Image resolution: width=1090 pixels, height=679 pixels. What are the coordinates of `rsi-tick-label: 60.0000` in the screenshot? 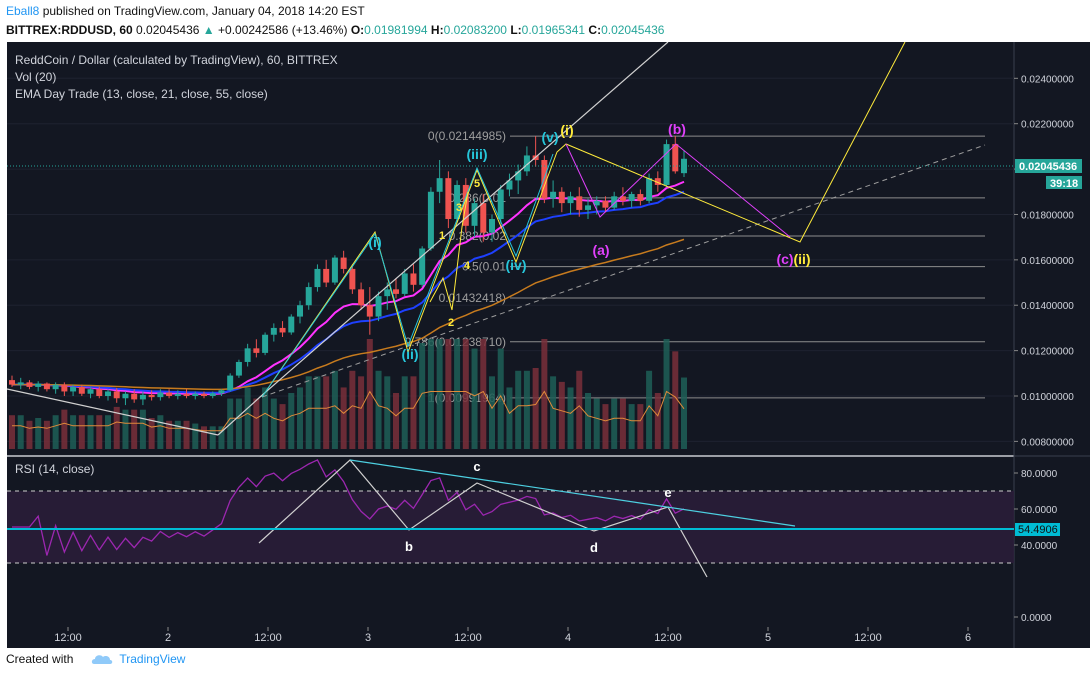 It's located at (1039, 510).